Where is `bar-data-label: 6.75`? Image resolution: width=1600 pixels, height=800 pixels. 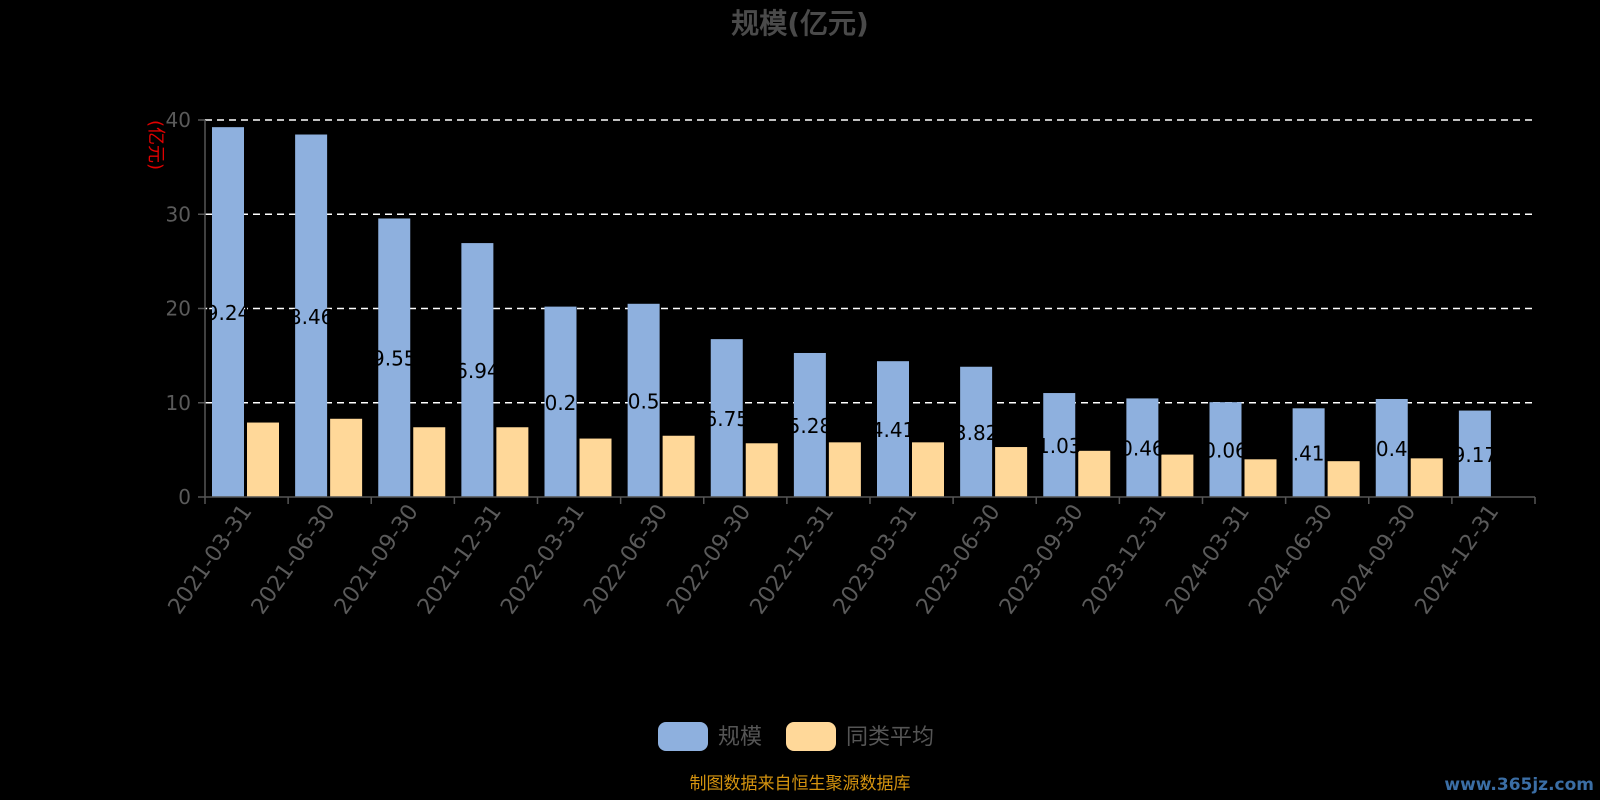
bar-data-label: 6.75 is located at coordinates (726, 419).